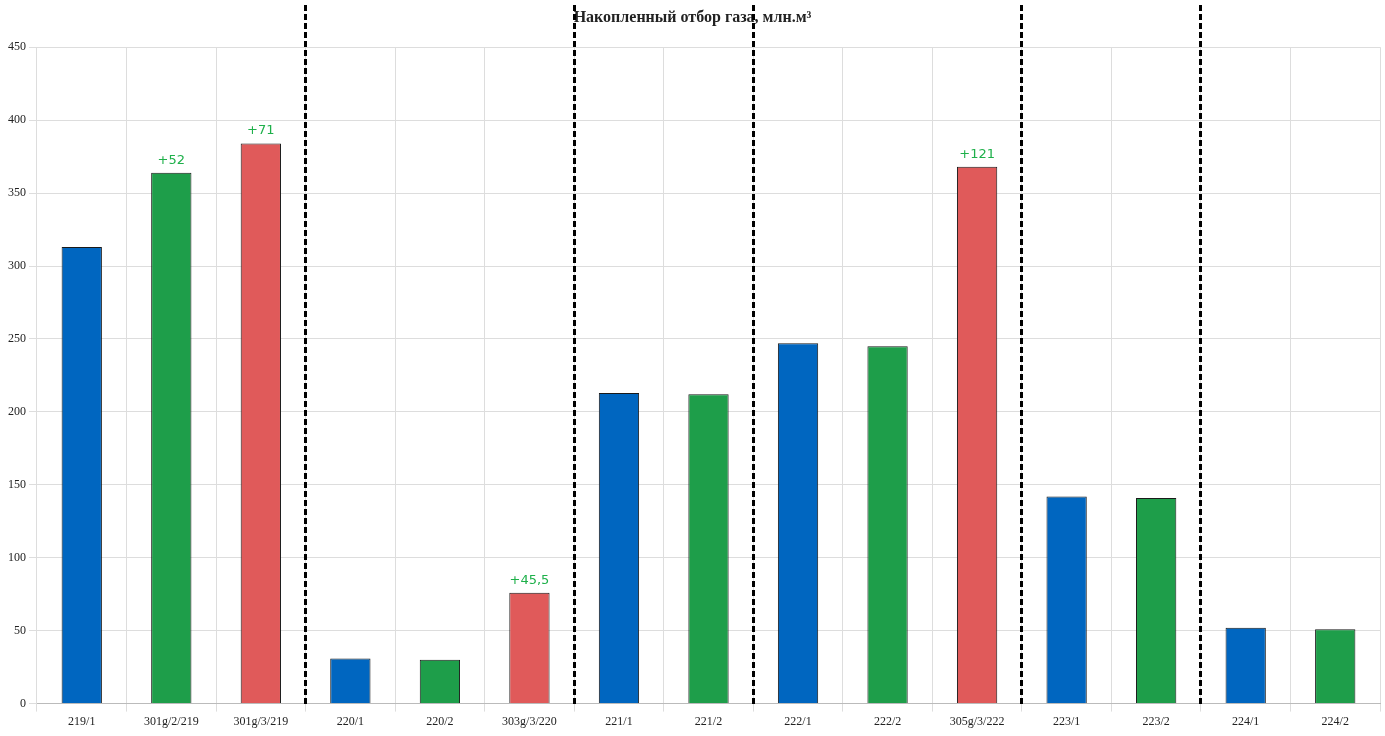 This screenshot has width=1385, height=736. What do you see at coordinates (440, 720) in the screenshot?
I see `x-tick-label: 220/2` at bounding box center [440, 720].